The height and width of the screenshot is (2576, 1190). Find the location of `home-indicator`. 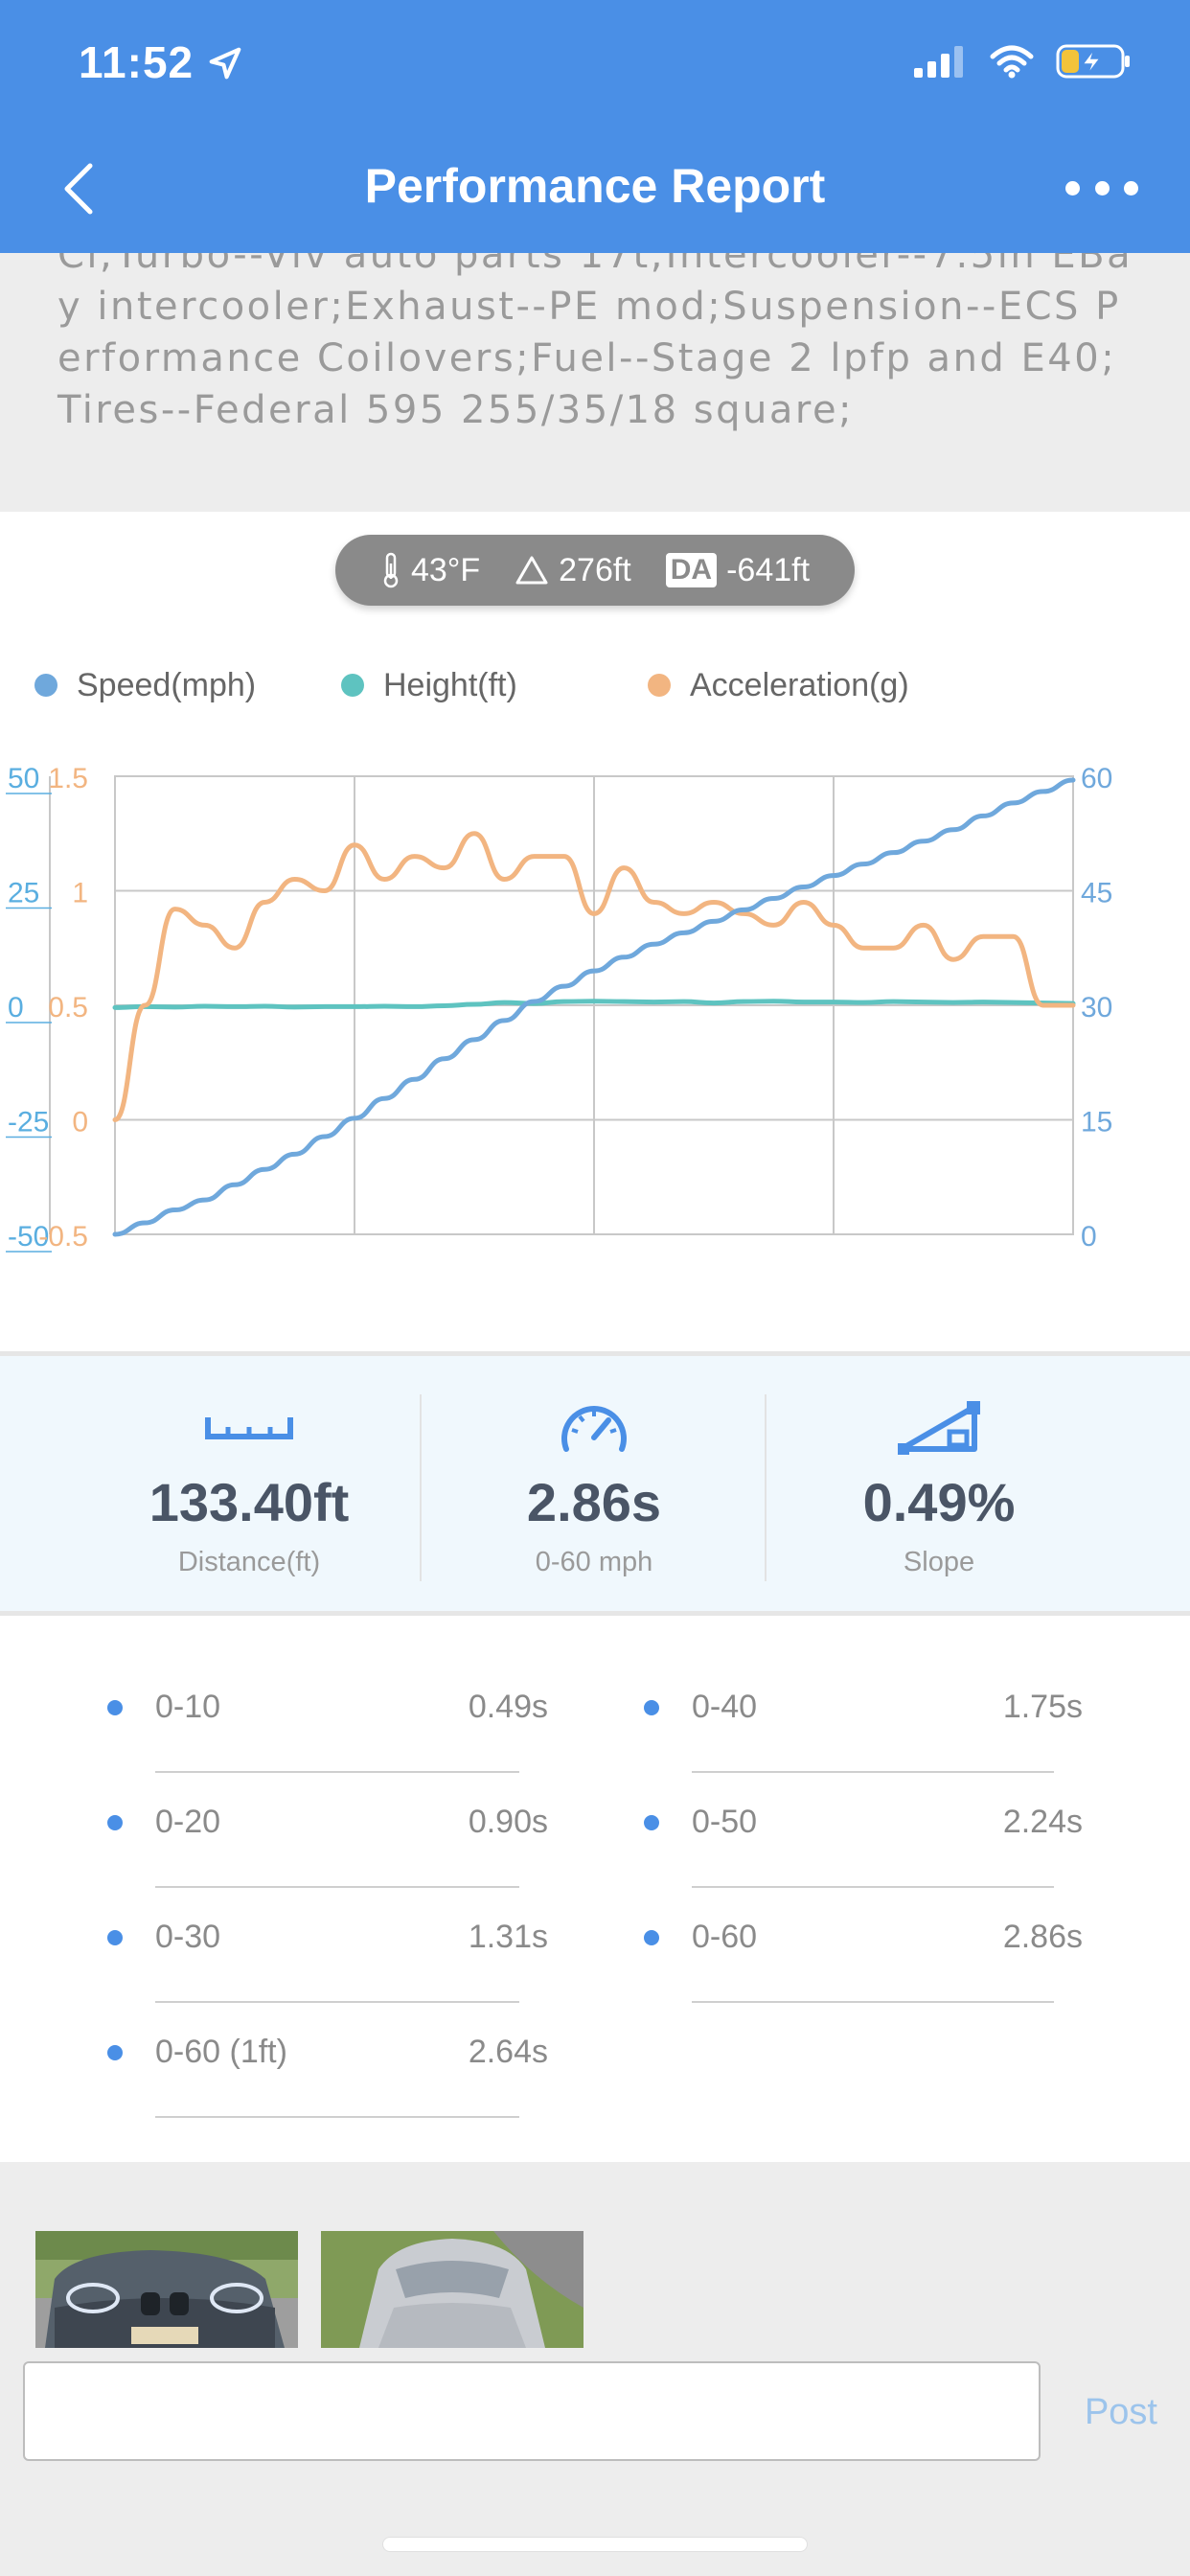

home-indicator is located at coordinates (595, 2544).